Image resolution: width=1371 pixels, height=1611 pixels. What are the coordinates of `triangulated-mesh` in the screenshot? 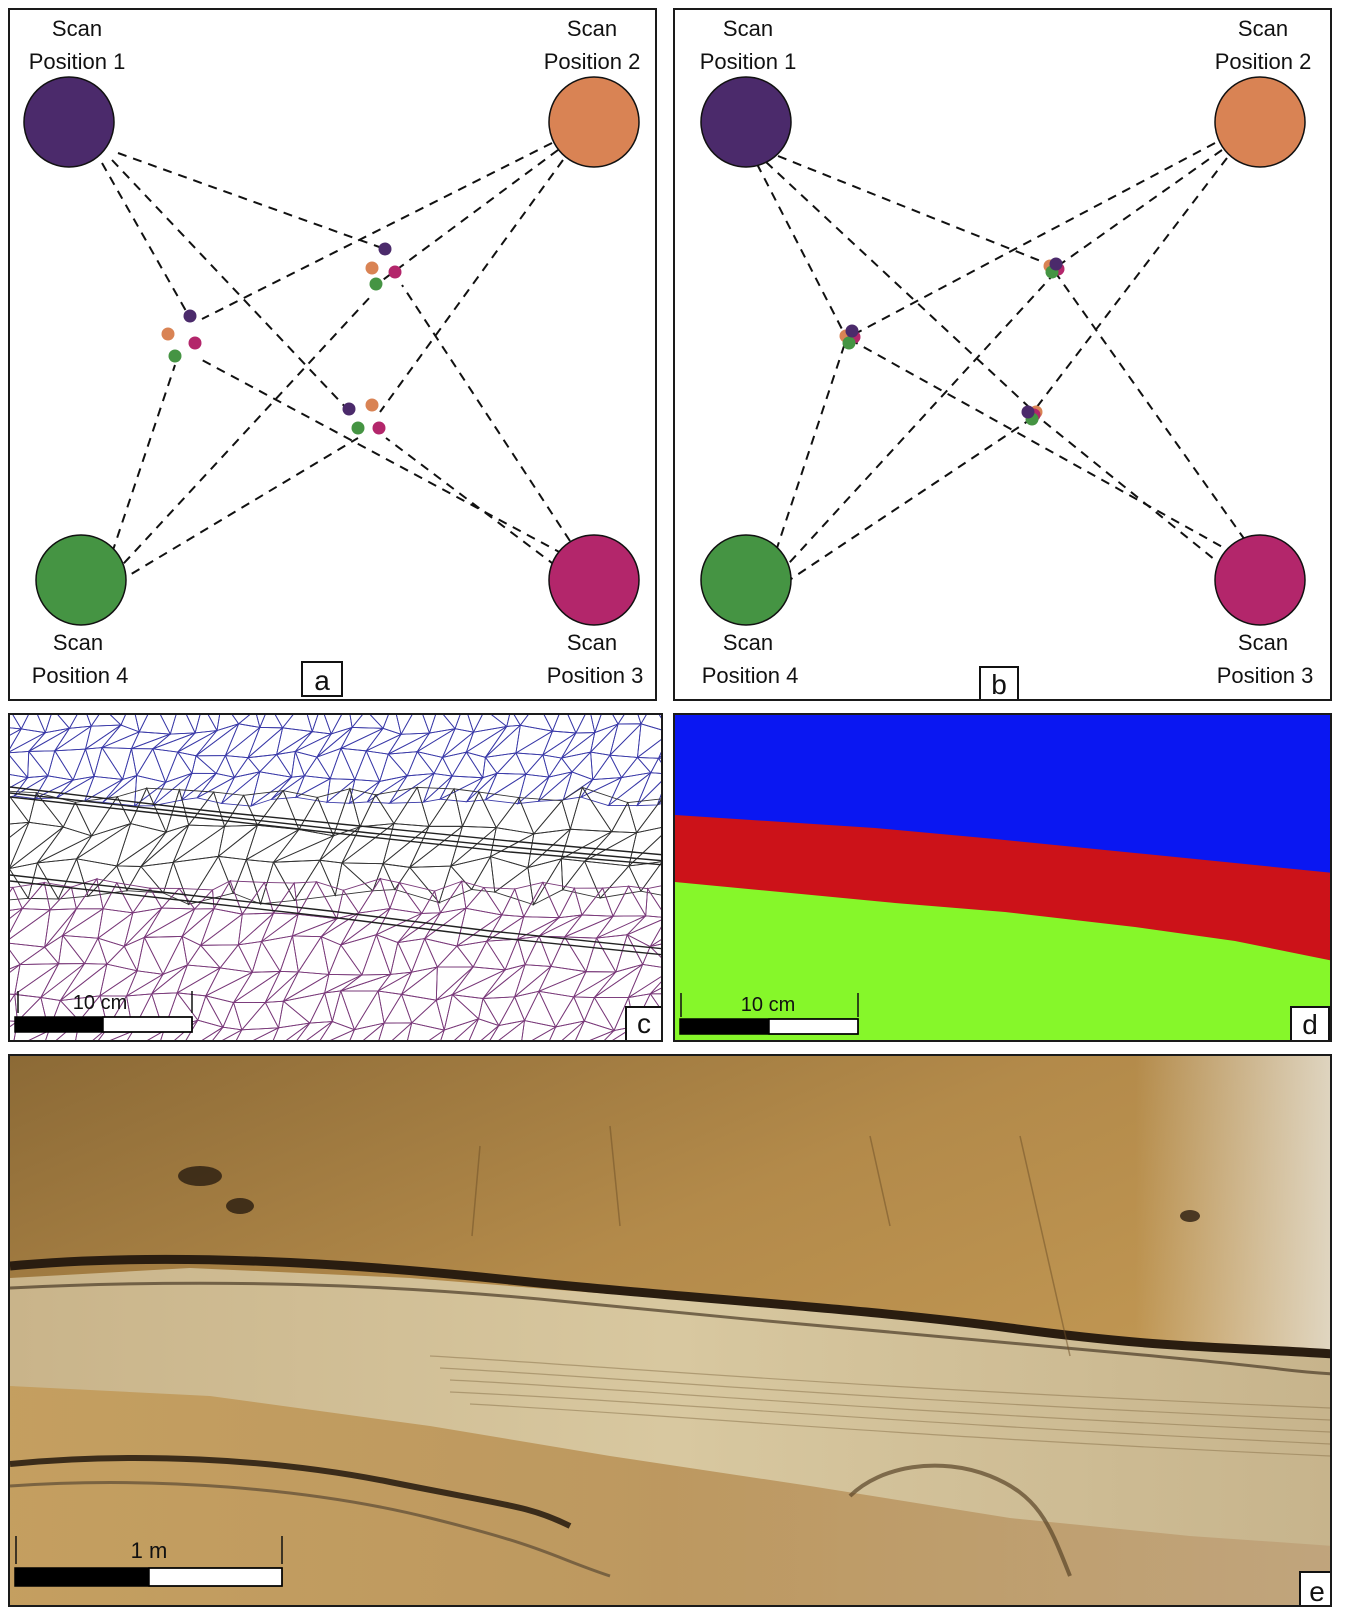 It's located at (335, 877).